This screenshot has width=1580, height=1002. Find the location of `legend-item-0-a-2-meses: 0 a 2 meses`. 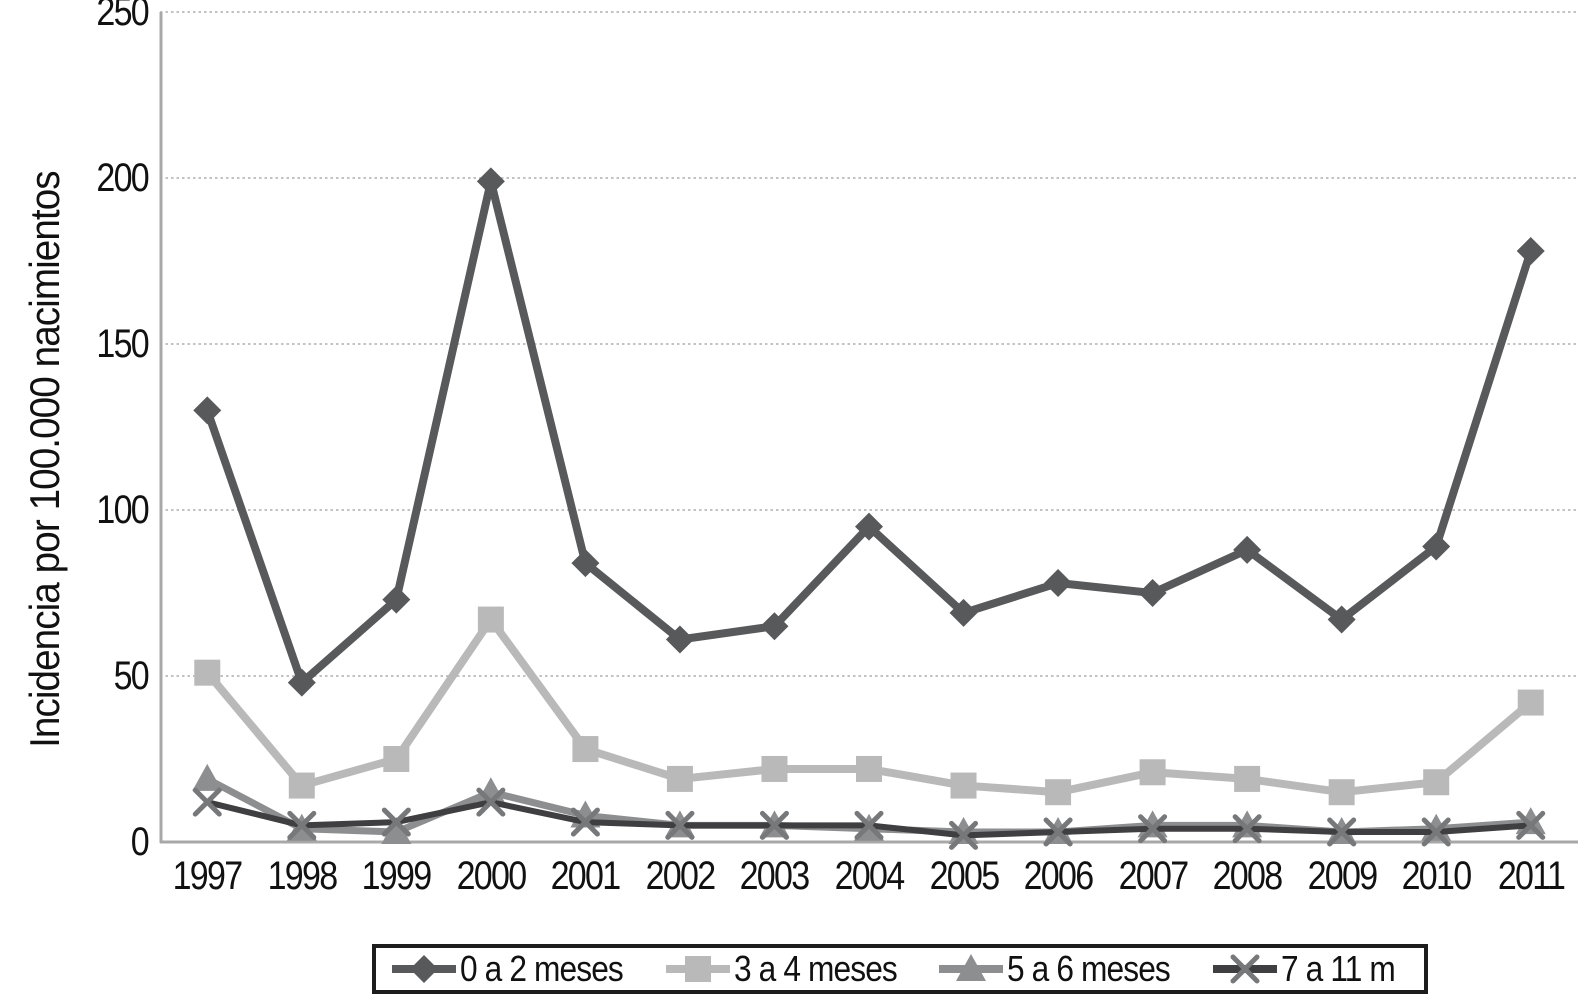

legend-item-0-a-2-meses: 0 a 2 meses is located at coordinates (517, 969).